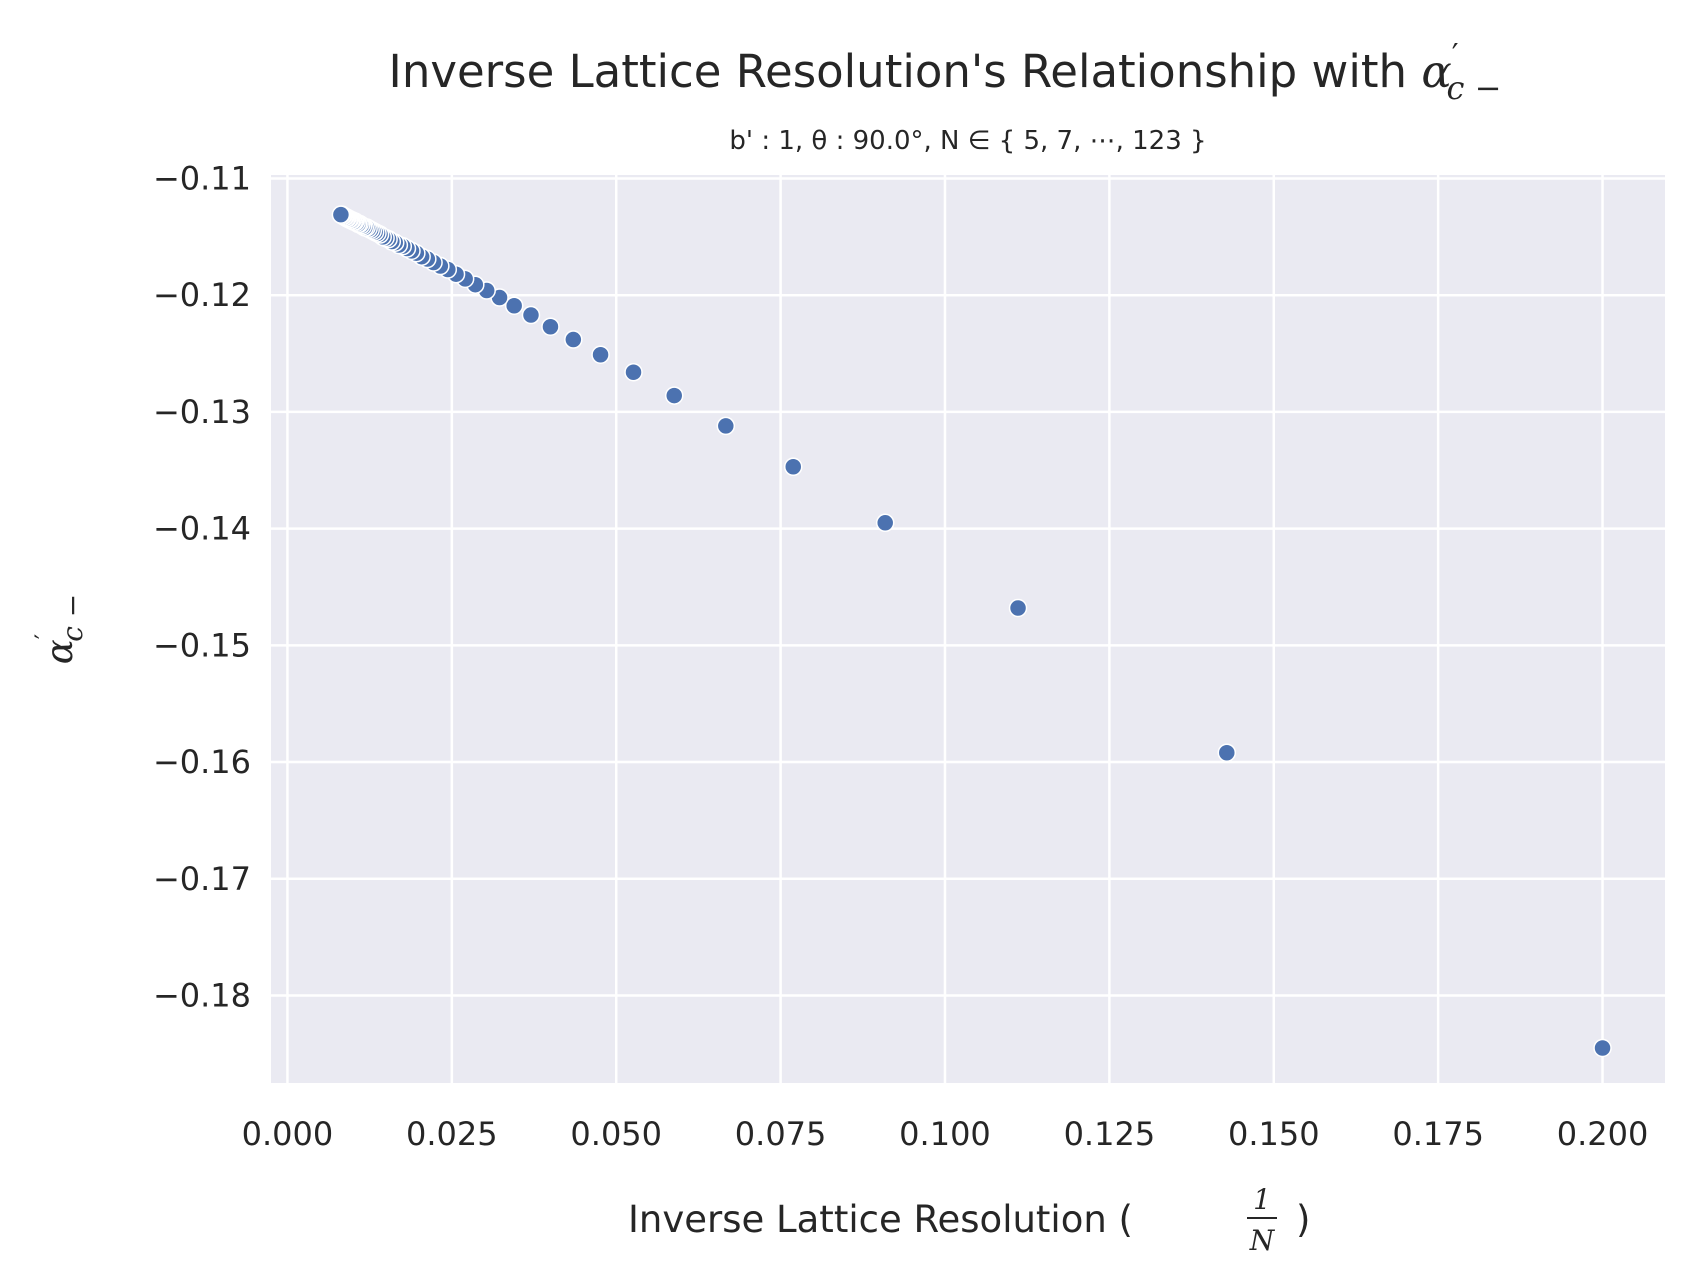 This screenshot has height=1282, width=1690. Describe the element at coordinates (1274, 1134) in the screenshot. I see `x-tick-label: 0.150` at that location.